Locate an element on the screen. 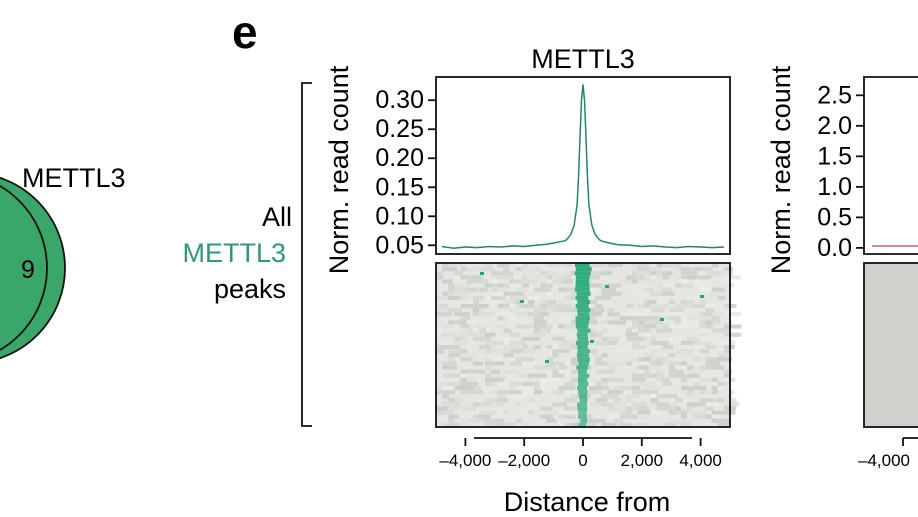  heatmap-speck is located at coordinates (607, 286).